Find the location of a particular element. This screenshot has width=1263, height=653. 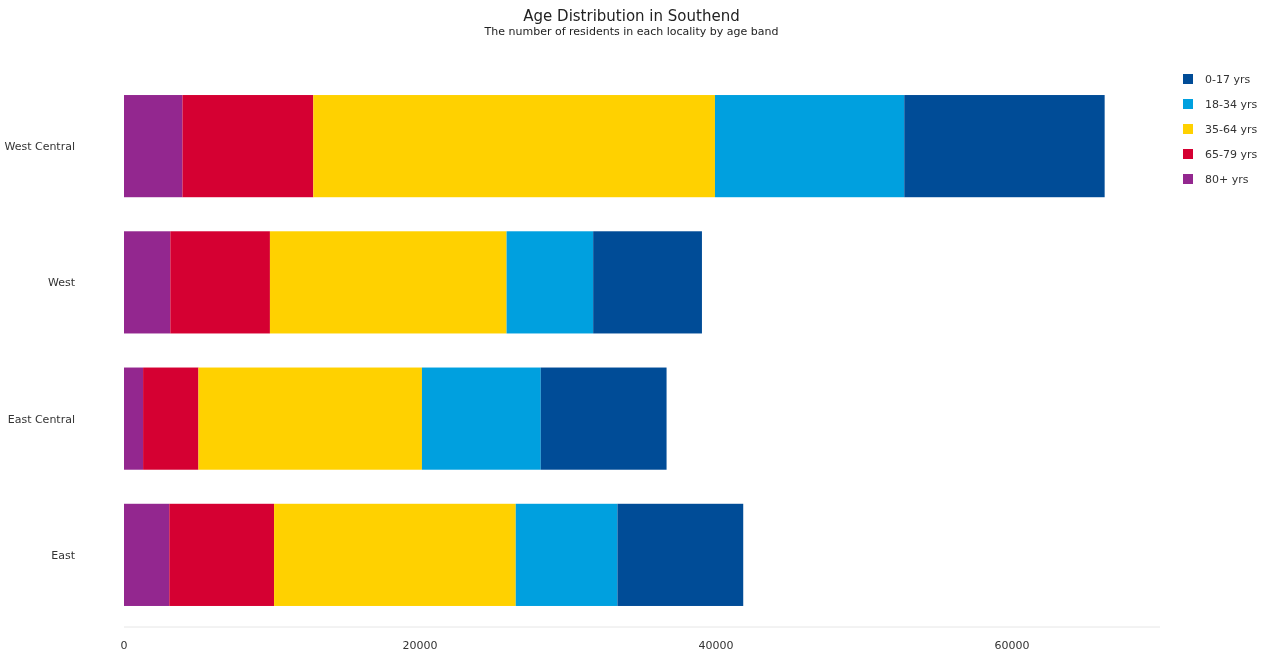

legend-label: 80+ yrs is located at coordinates (1227, 179).